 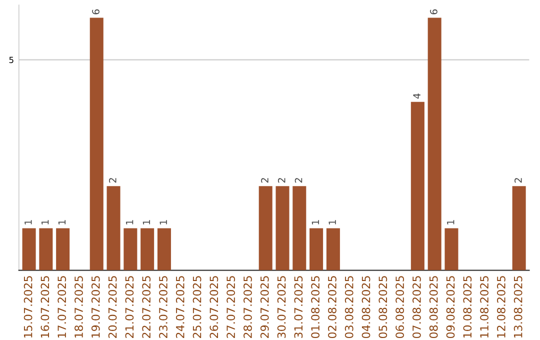 I want to click on data-label: 4, so click(x=416, y=96).